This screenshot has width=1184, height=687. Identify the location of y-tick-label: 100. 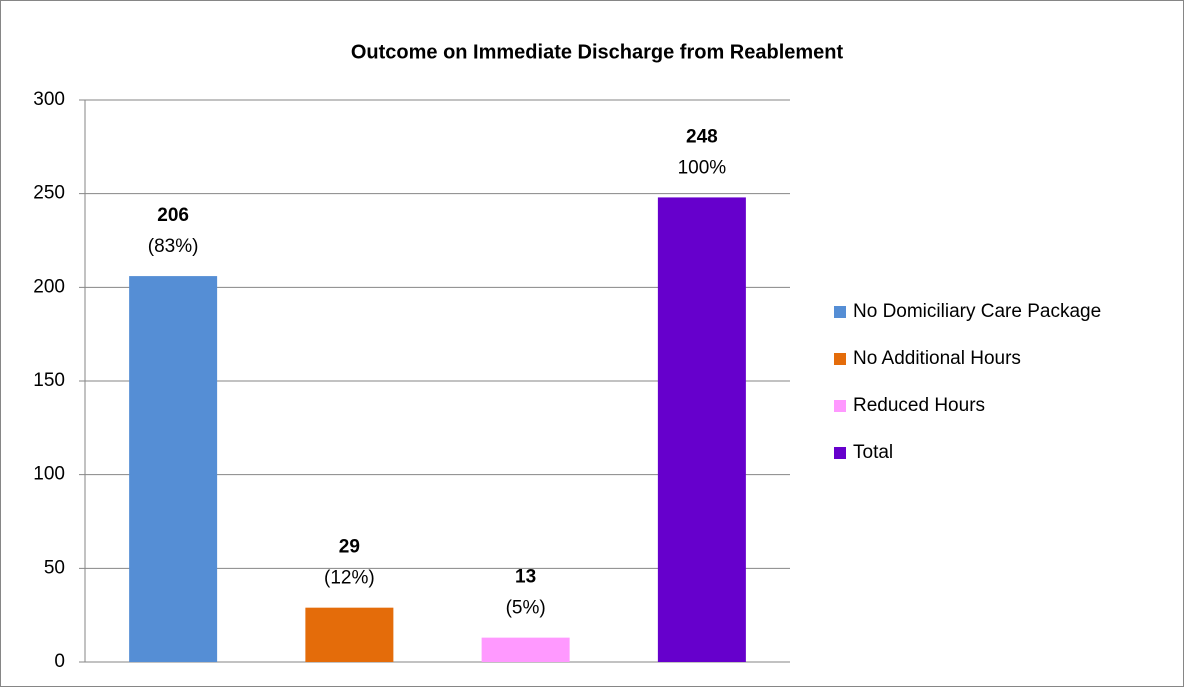
(49, 474).